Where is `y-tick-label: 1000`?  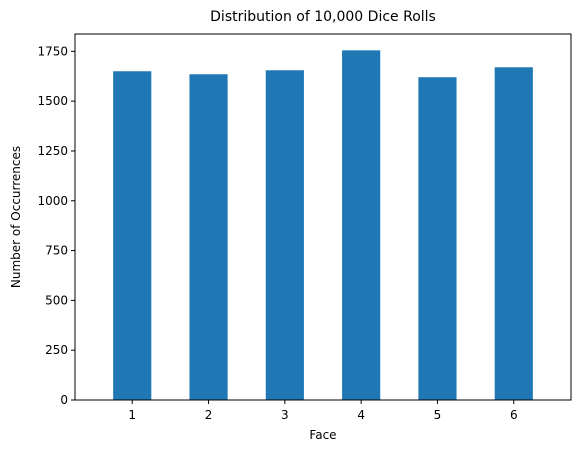 y-tick-label: 1000 is located at coordinates (52, 201).